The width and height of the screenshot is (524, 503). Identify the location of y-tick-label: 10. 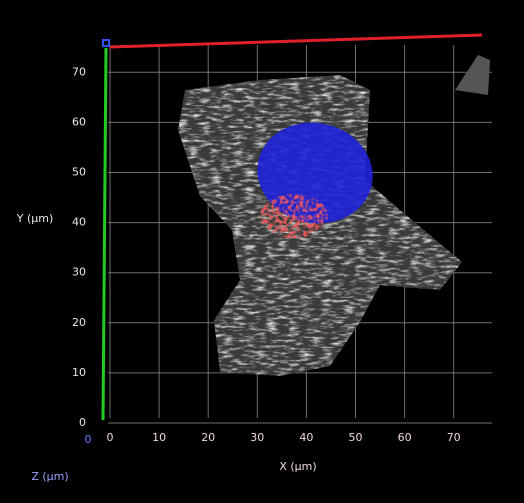
(79, 372).